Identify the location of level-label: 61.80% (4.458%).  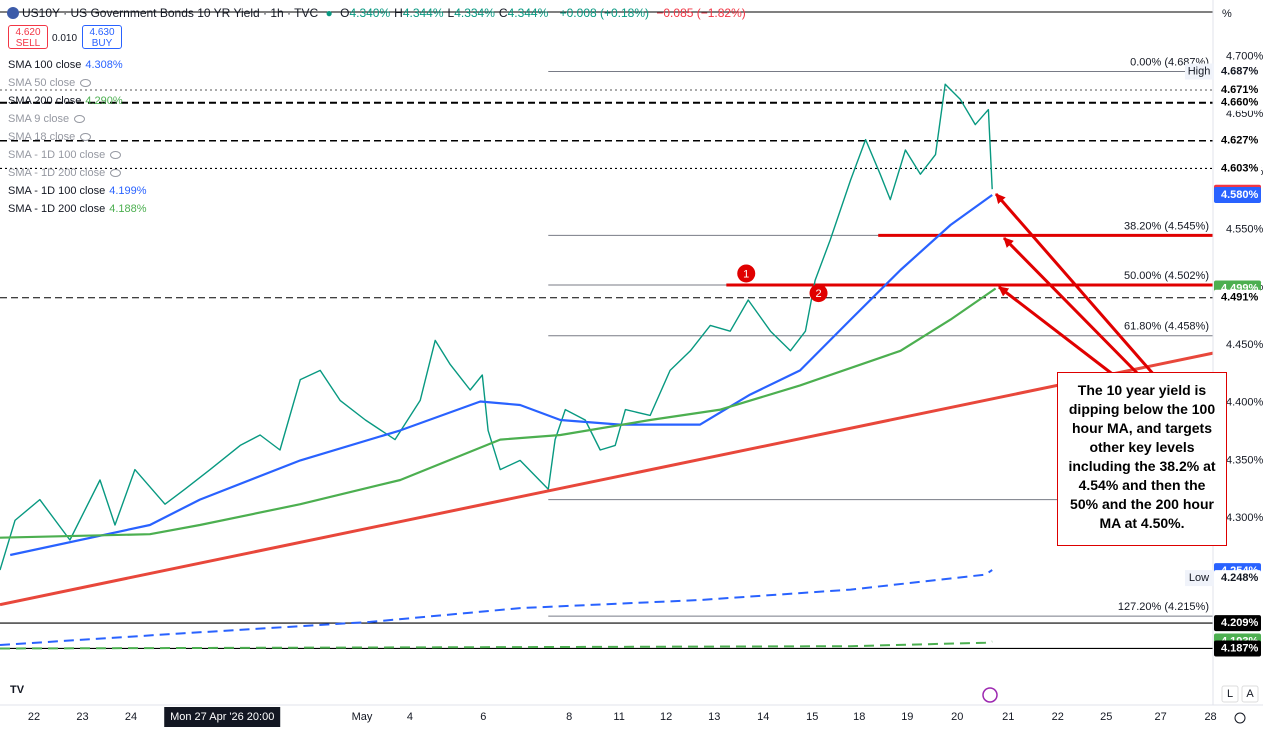
(1166, 327).